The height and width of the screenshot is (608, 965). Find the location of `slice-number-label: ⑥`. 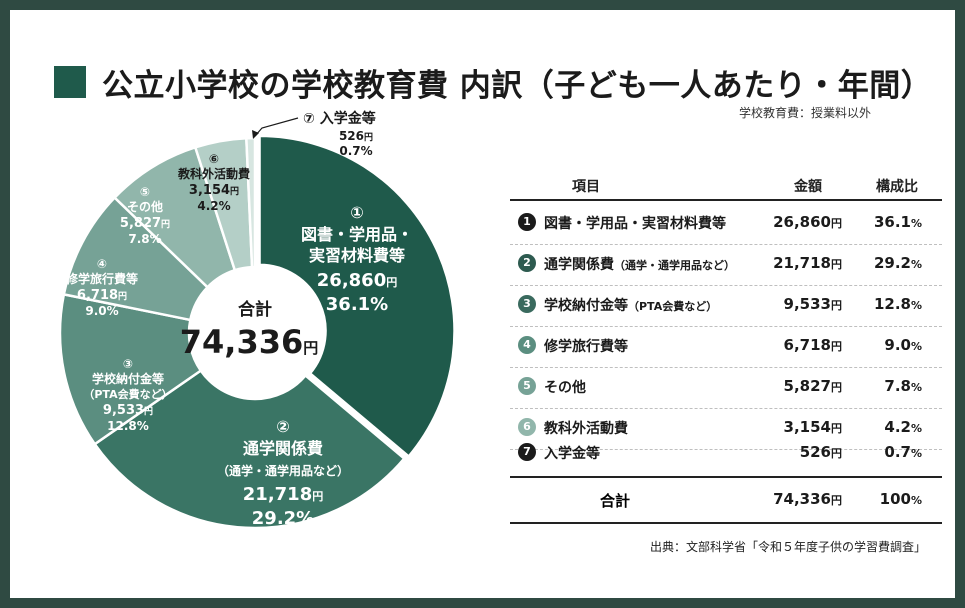

slice-number-label: ⑥ is located at coordinates (214, 159).